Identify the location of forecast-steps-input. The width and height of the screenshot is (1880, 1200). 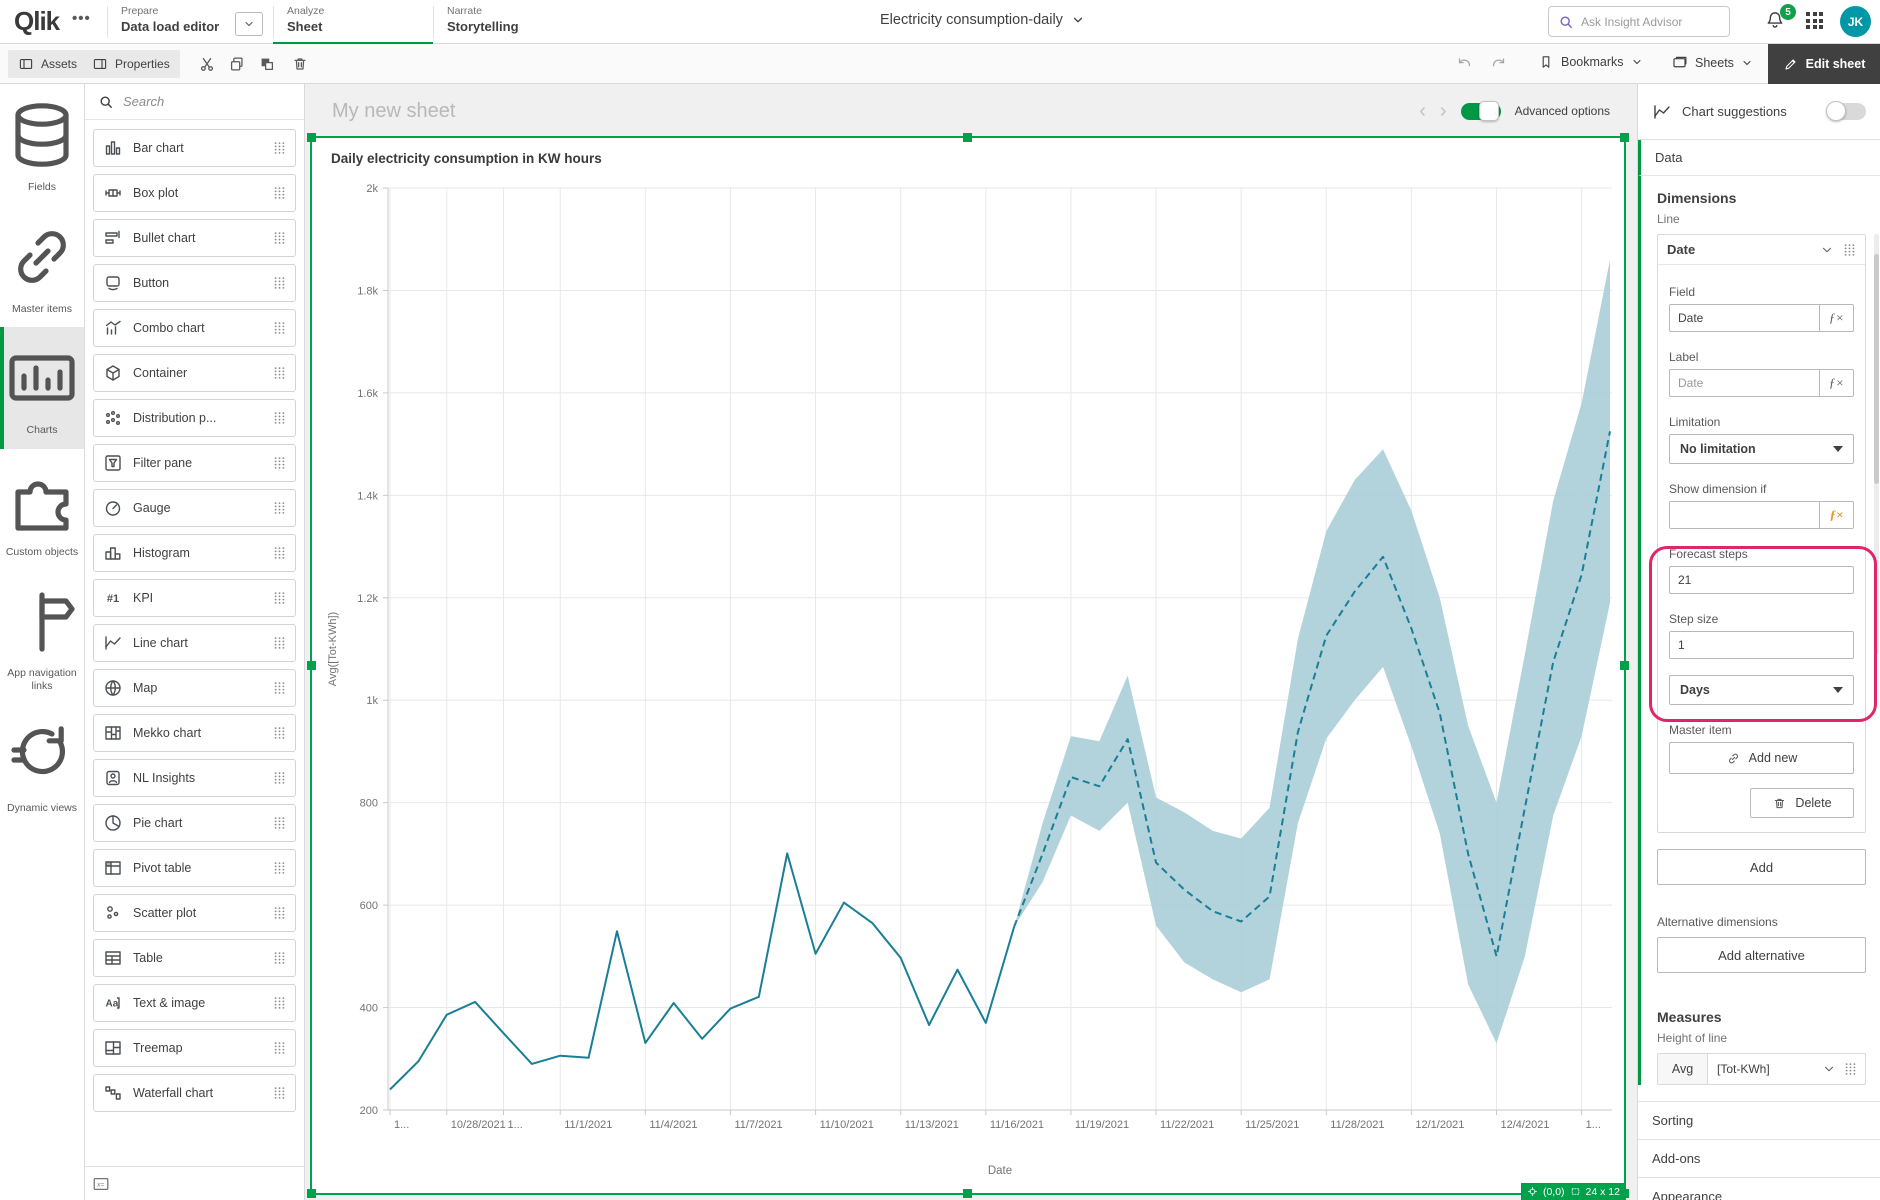
(1761, 580).